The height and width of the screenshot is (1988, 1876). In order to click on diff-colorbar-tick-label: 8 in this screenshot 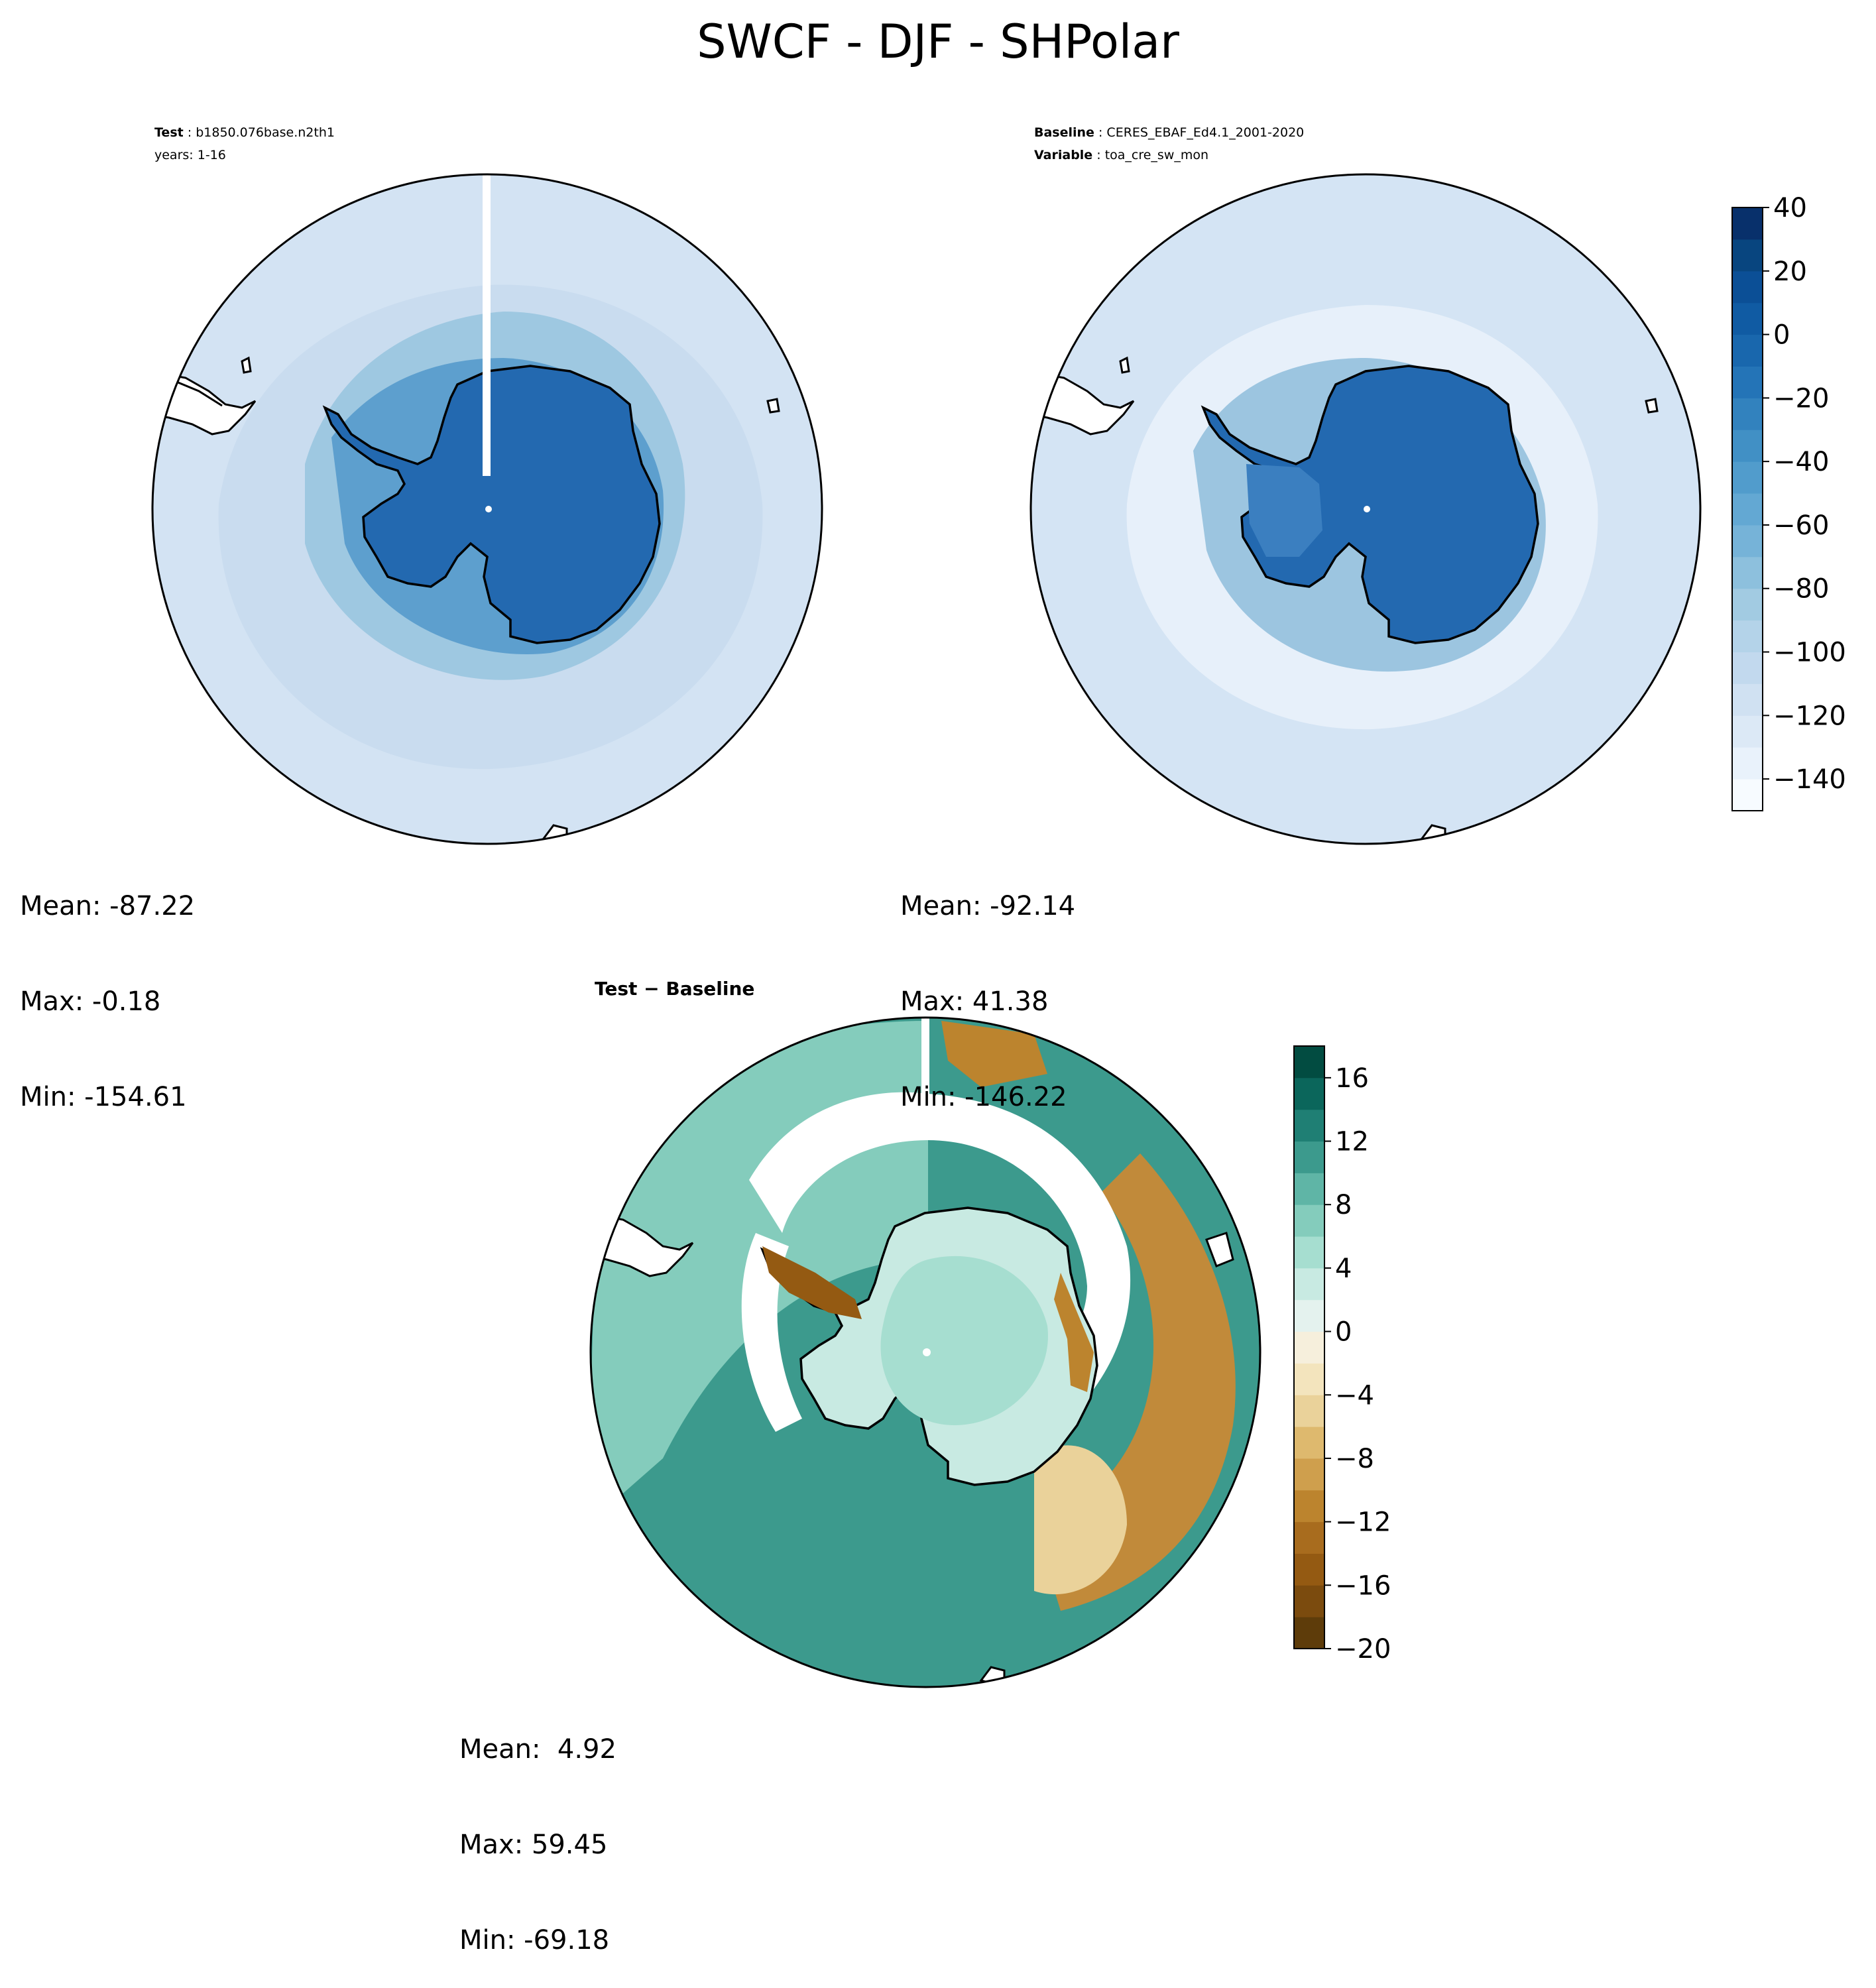, I will do `click(1343, 1205)`.